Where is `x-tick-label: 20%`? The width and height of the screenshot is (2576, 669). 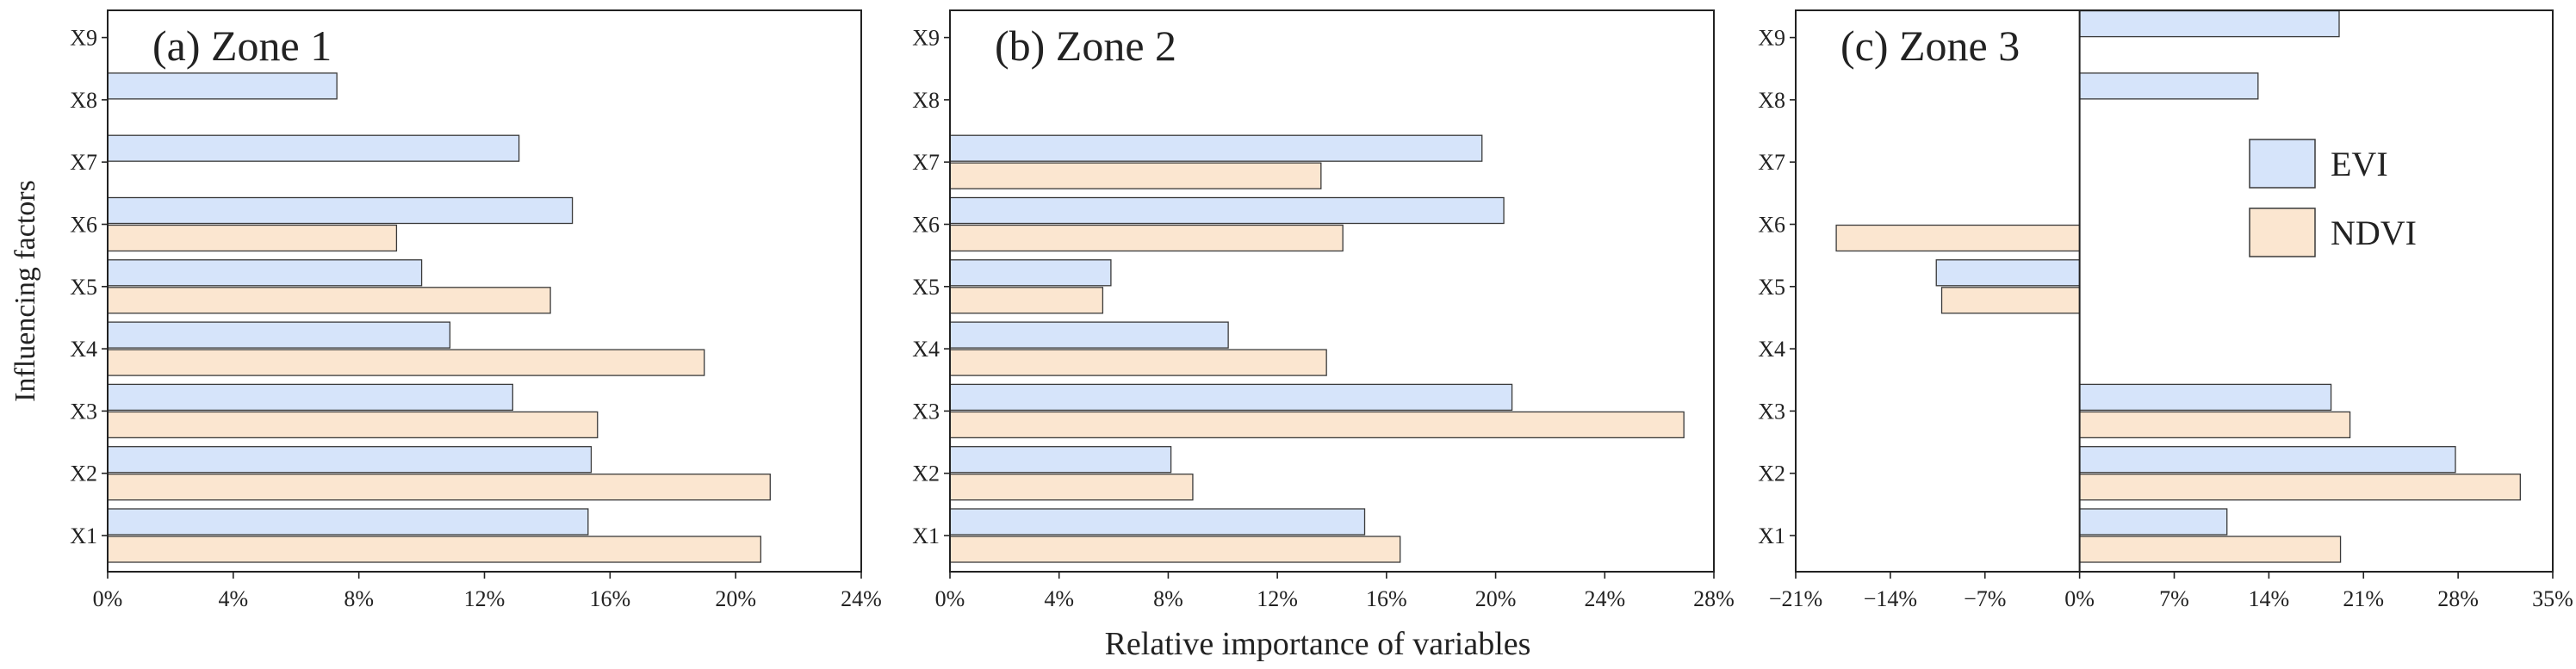 x-tick-label: 20% is located at coordinates (736, 598).